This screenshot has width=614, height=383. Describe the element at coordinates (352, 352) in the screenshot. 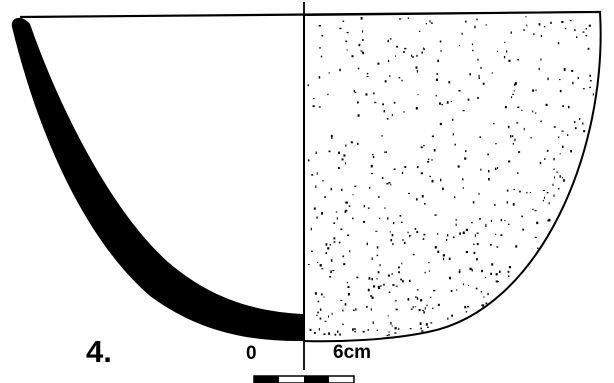

I see `scale-end-label: 6cm` at that location.